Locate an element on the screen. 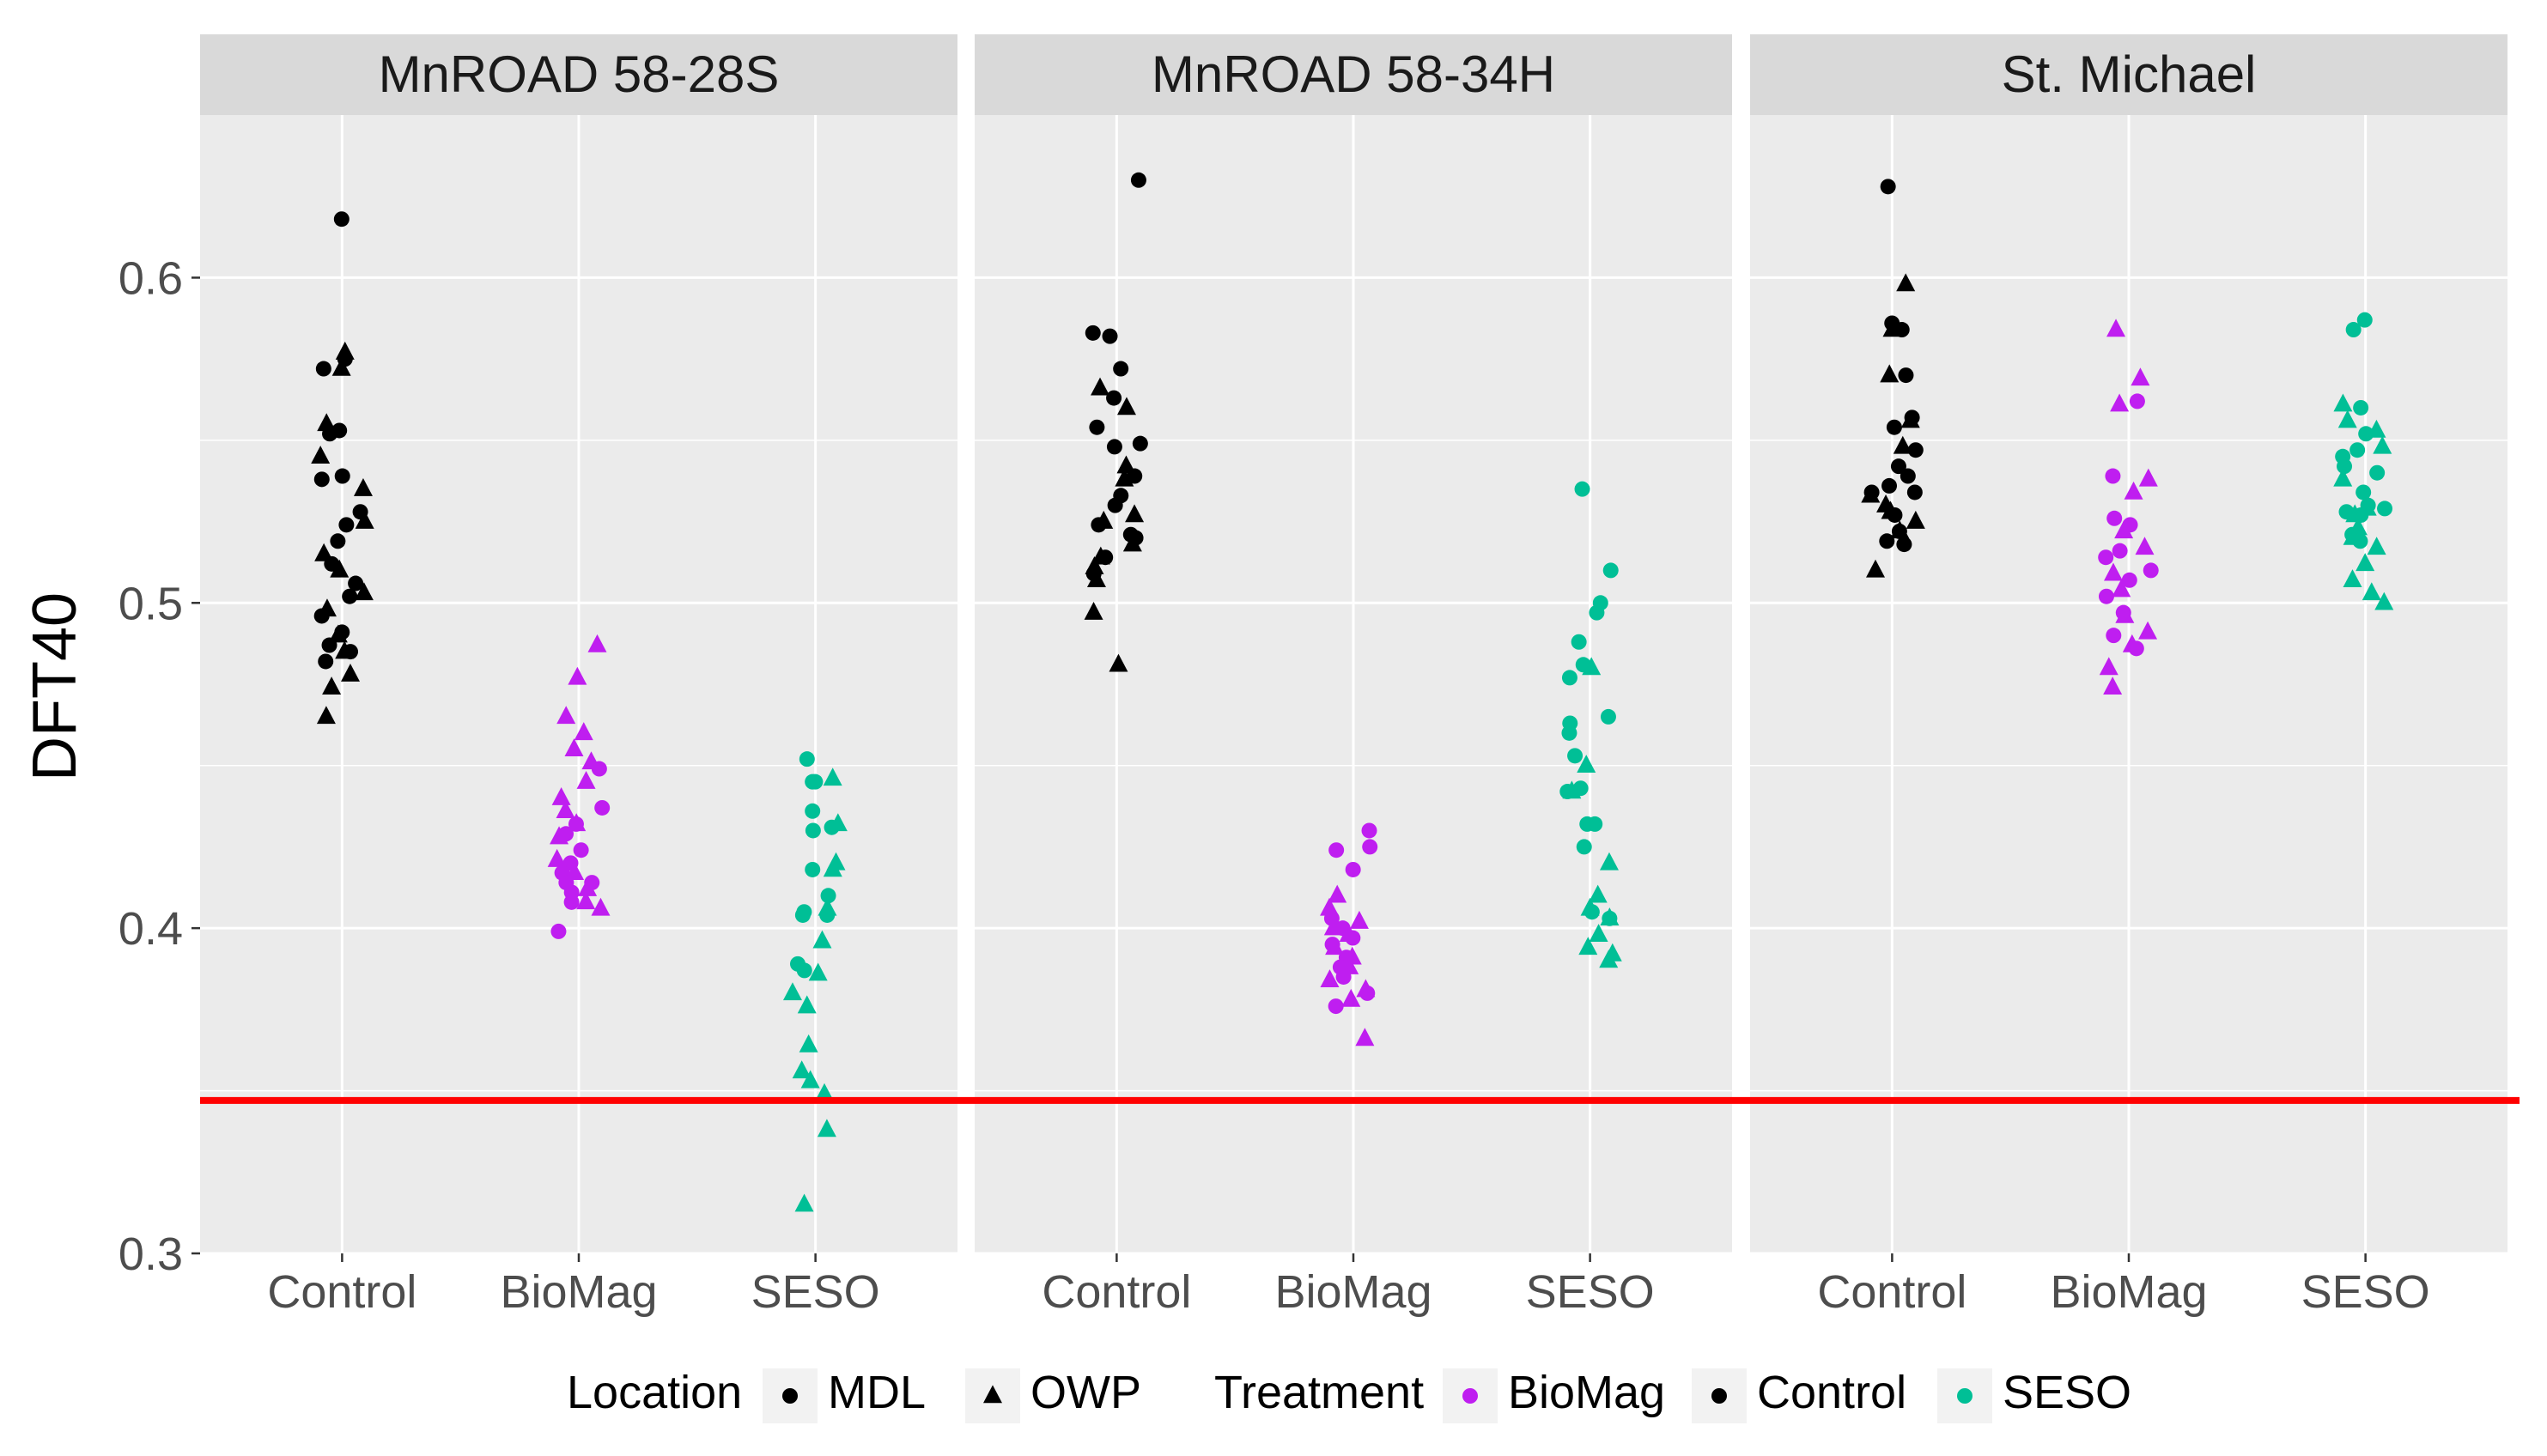 This screenshot has height=1456, width=2547. y-axis: 0.3 0.4 0.5 0.6 is located at coordinates (159, 766).